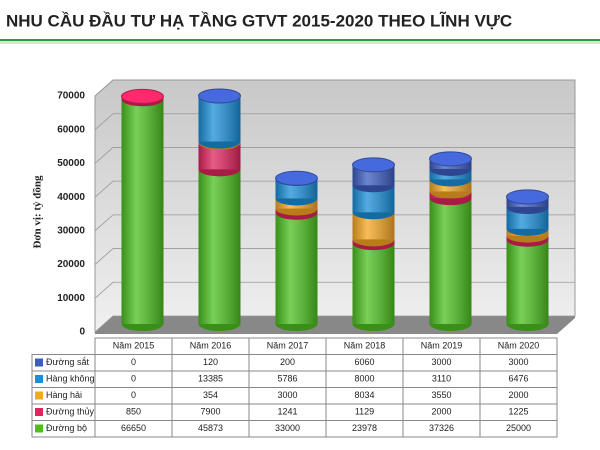 The image size is (600, 450). Describe the element at coordinates (364, 395) in the screenshot. I see `table-value: 8034` at that location.